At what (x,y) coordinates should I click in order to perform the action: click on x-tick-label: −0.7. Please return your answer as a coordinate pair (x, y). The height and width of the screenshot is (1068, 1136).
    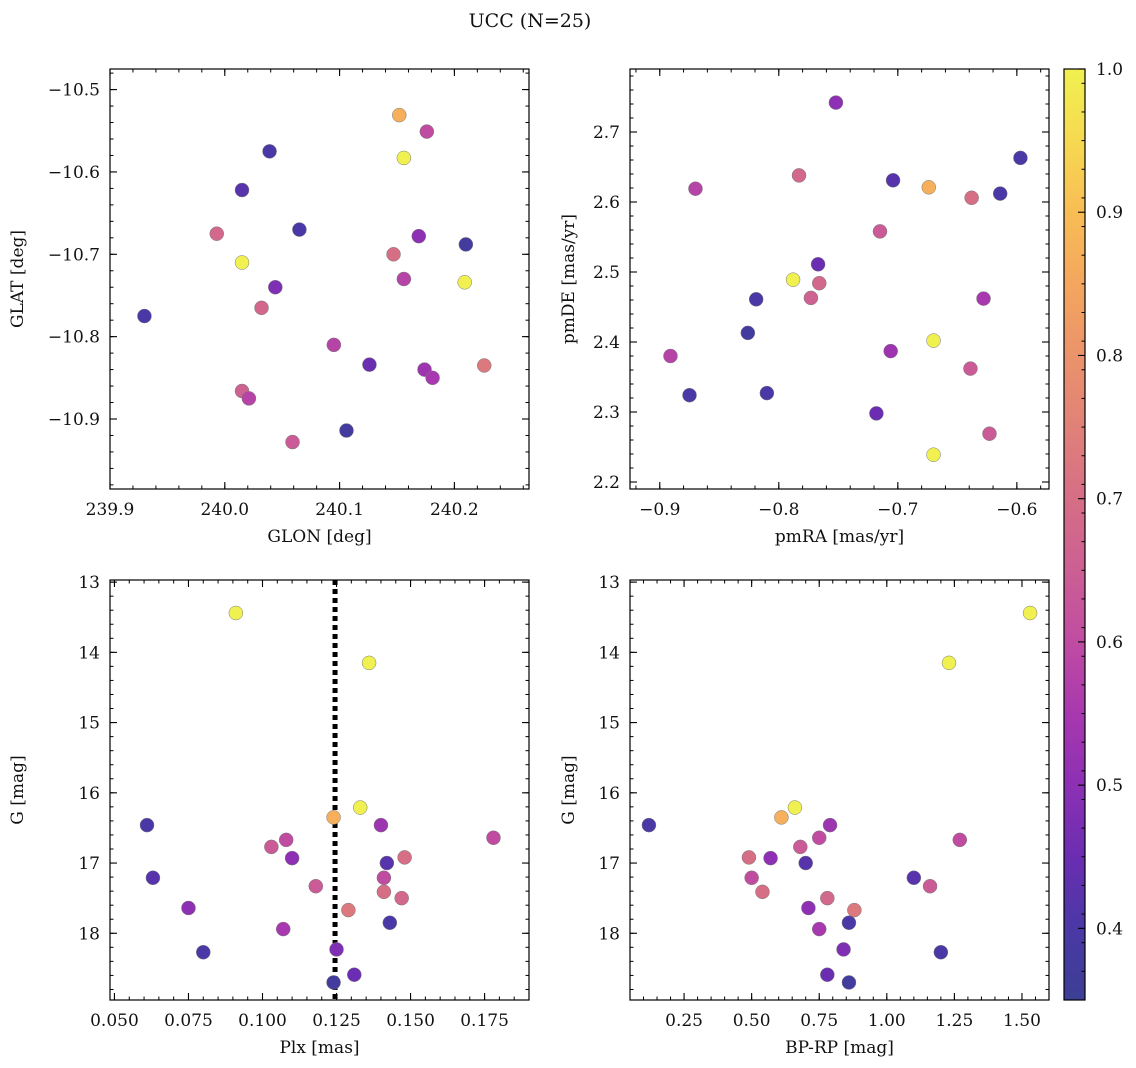
    Looking at the image, I should click on (897, 510).